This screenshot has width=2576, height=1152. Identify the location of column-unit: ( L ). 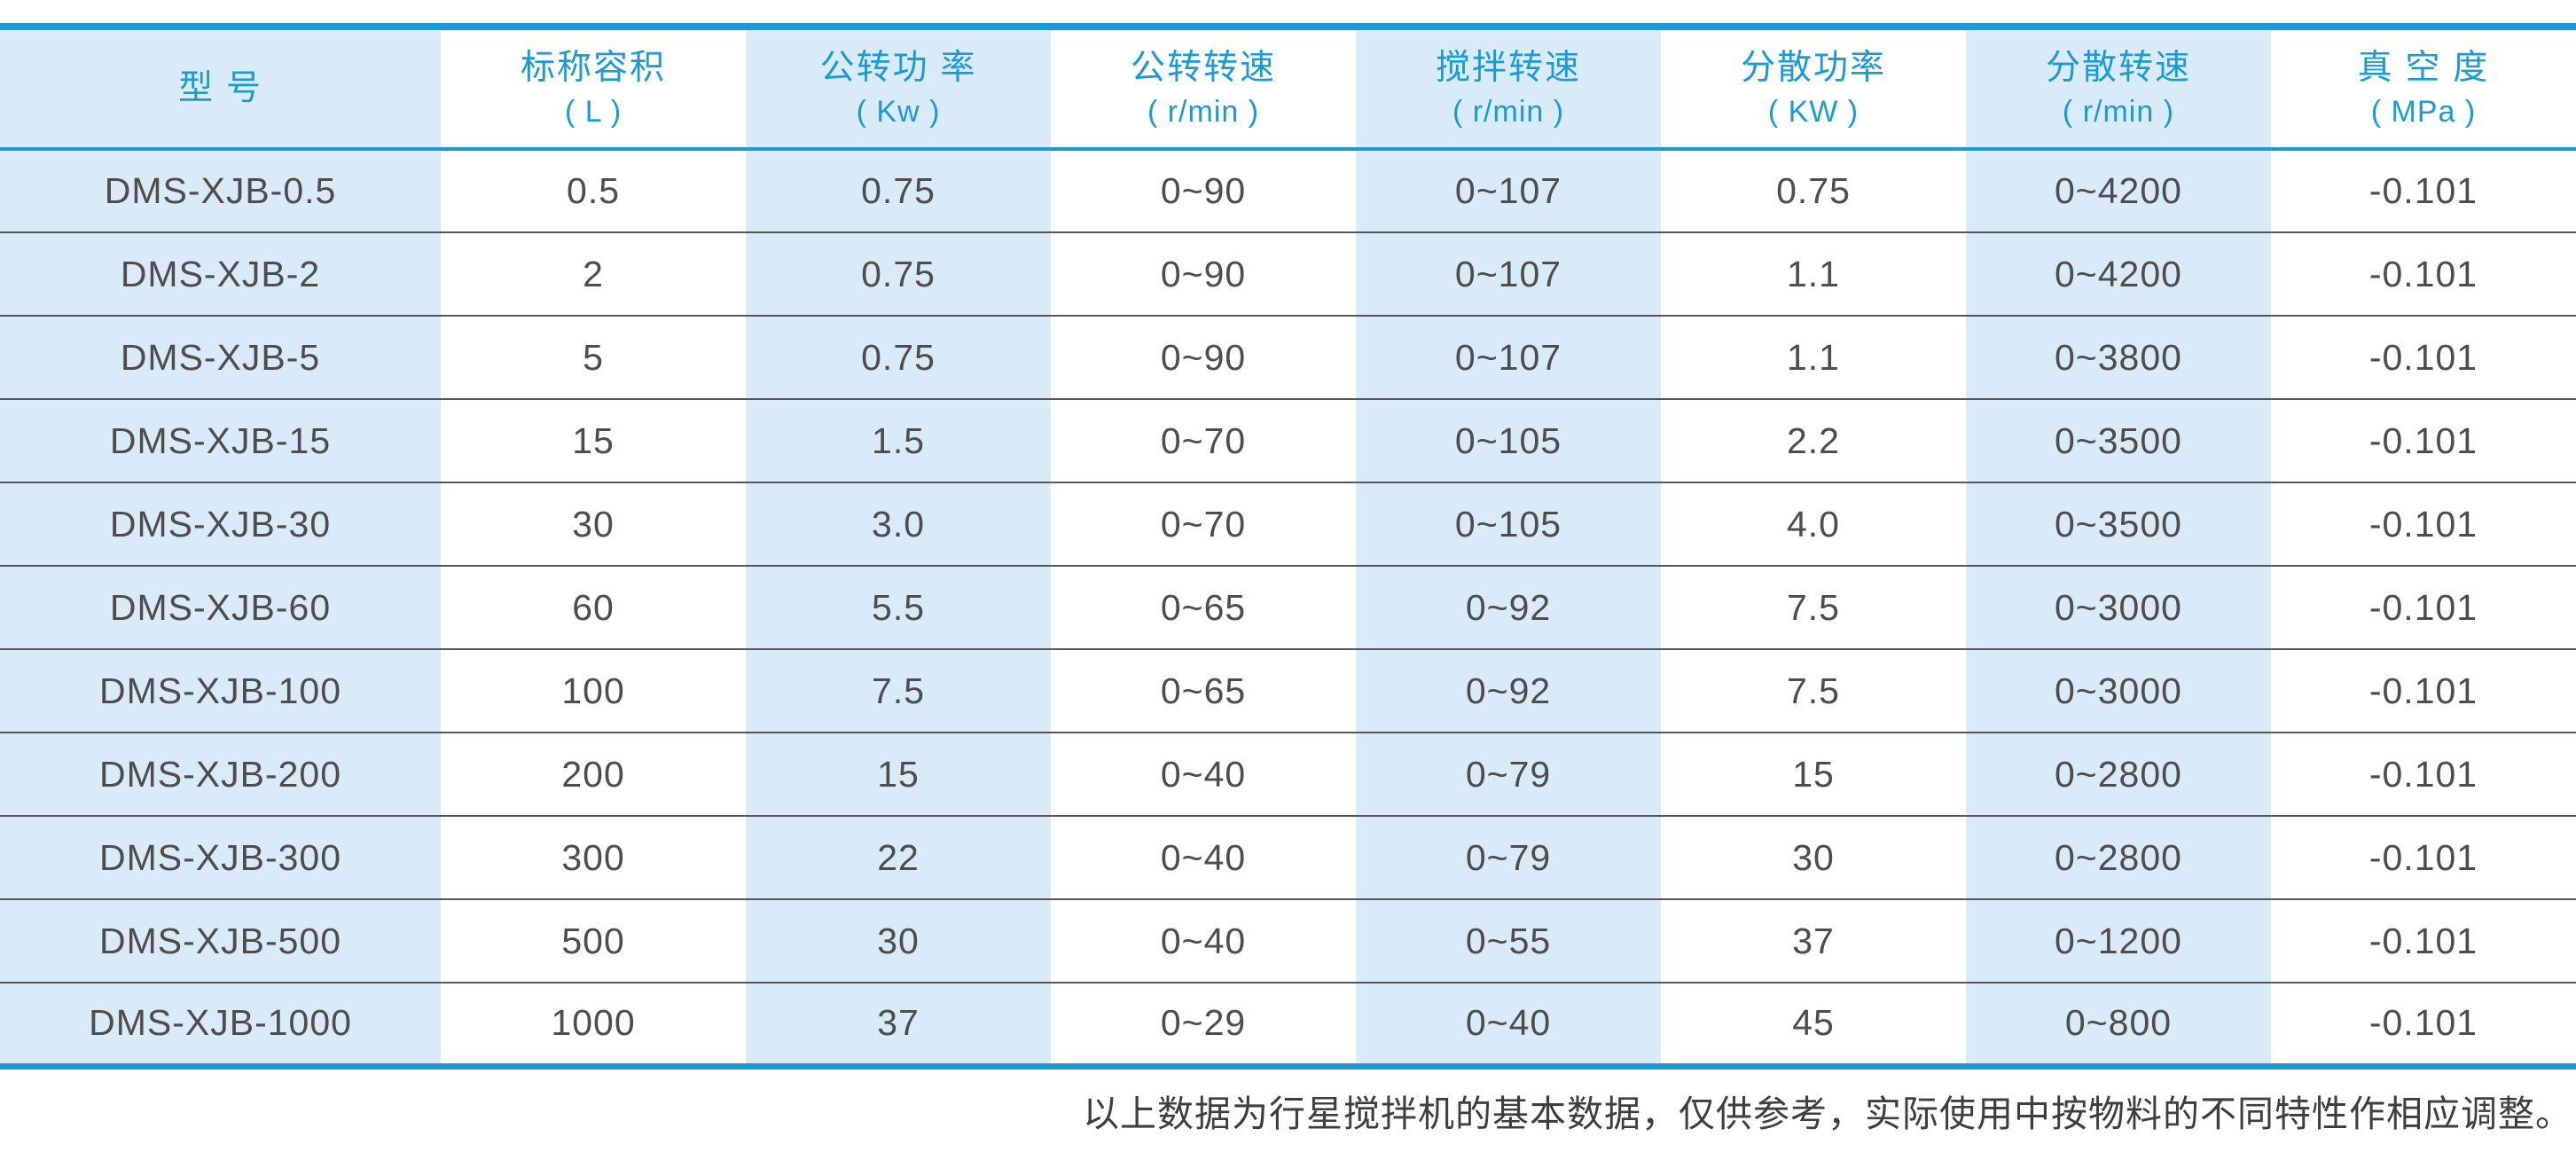
(593, 112).